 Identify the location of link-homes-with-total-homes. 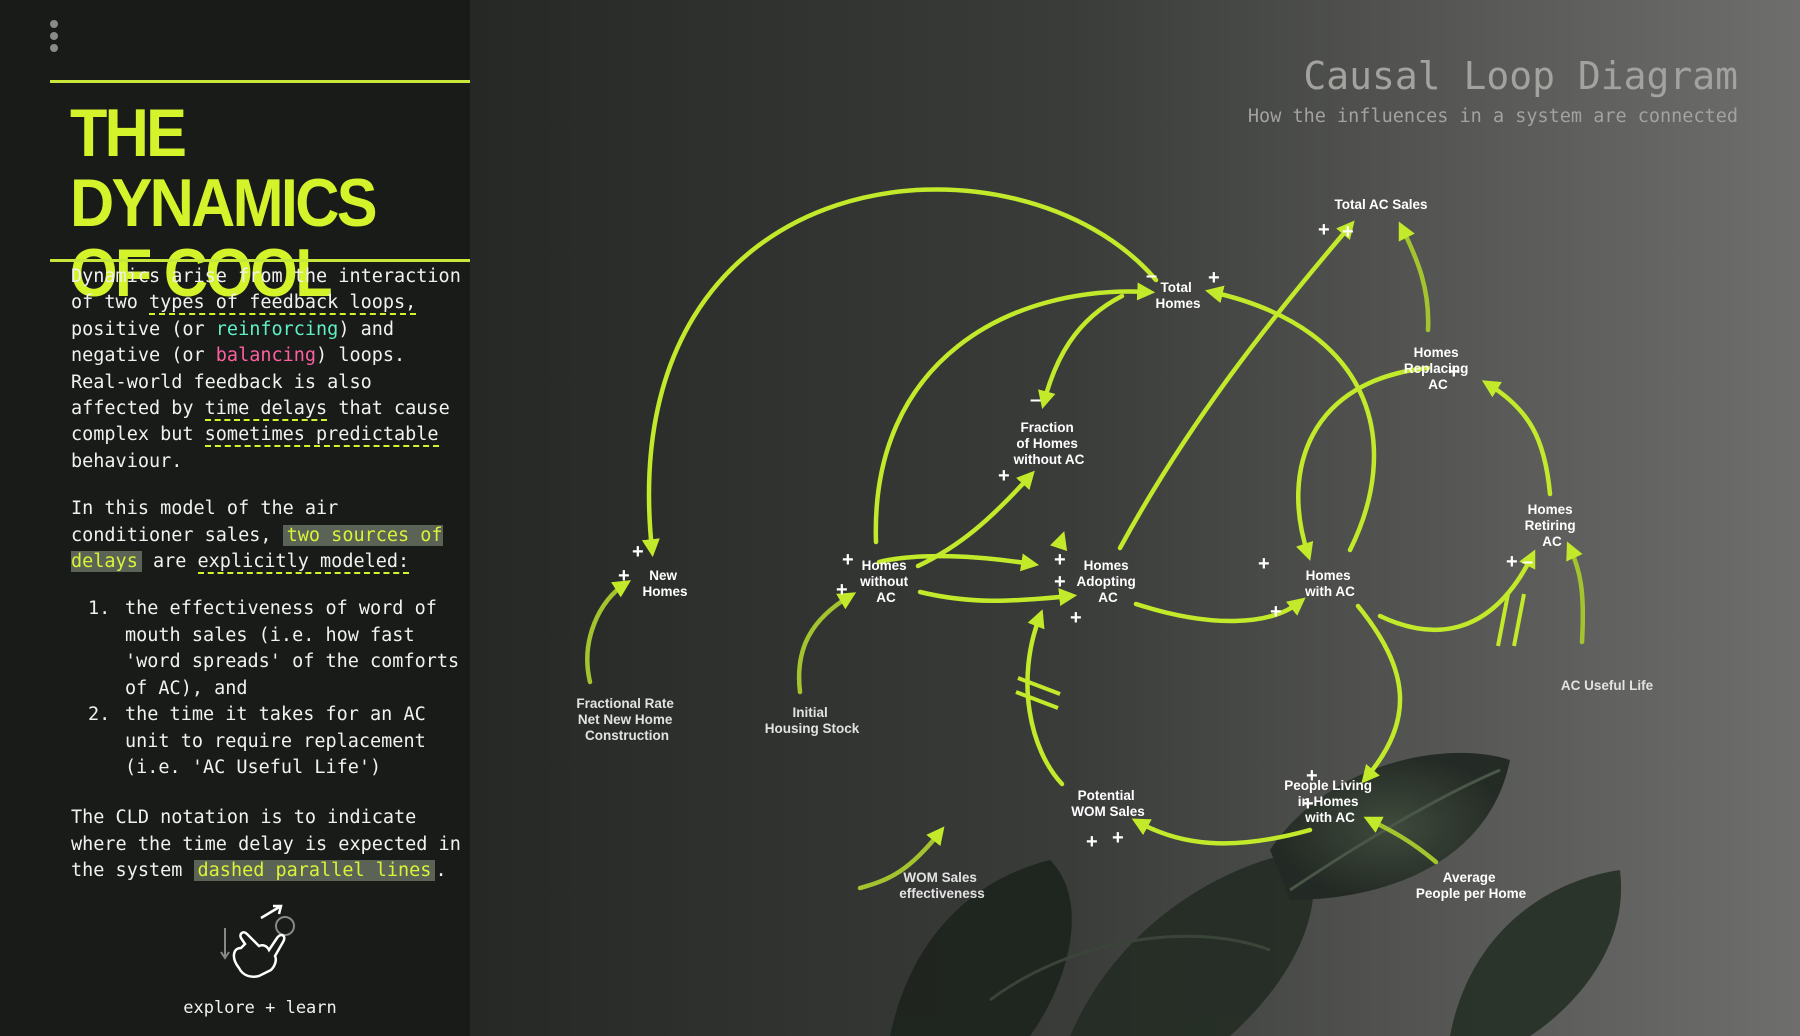
(1290, 419).